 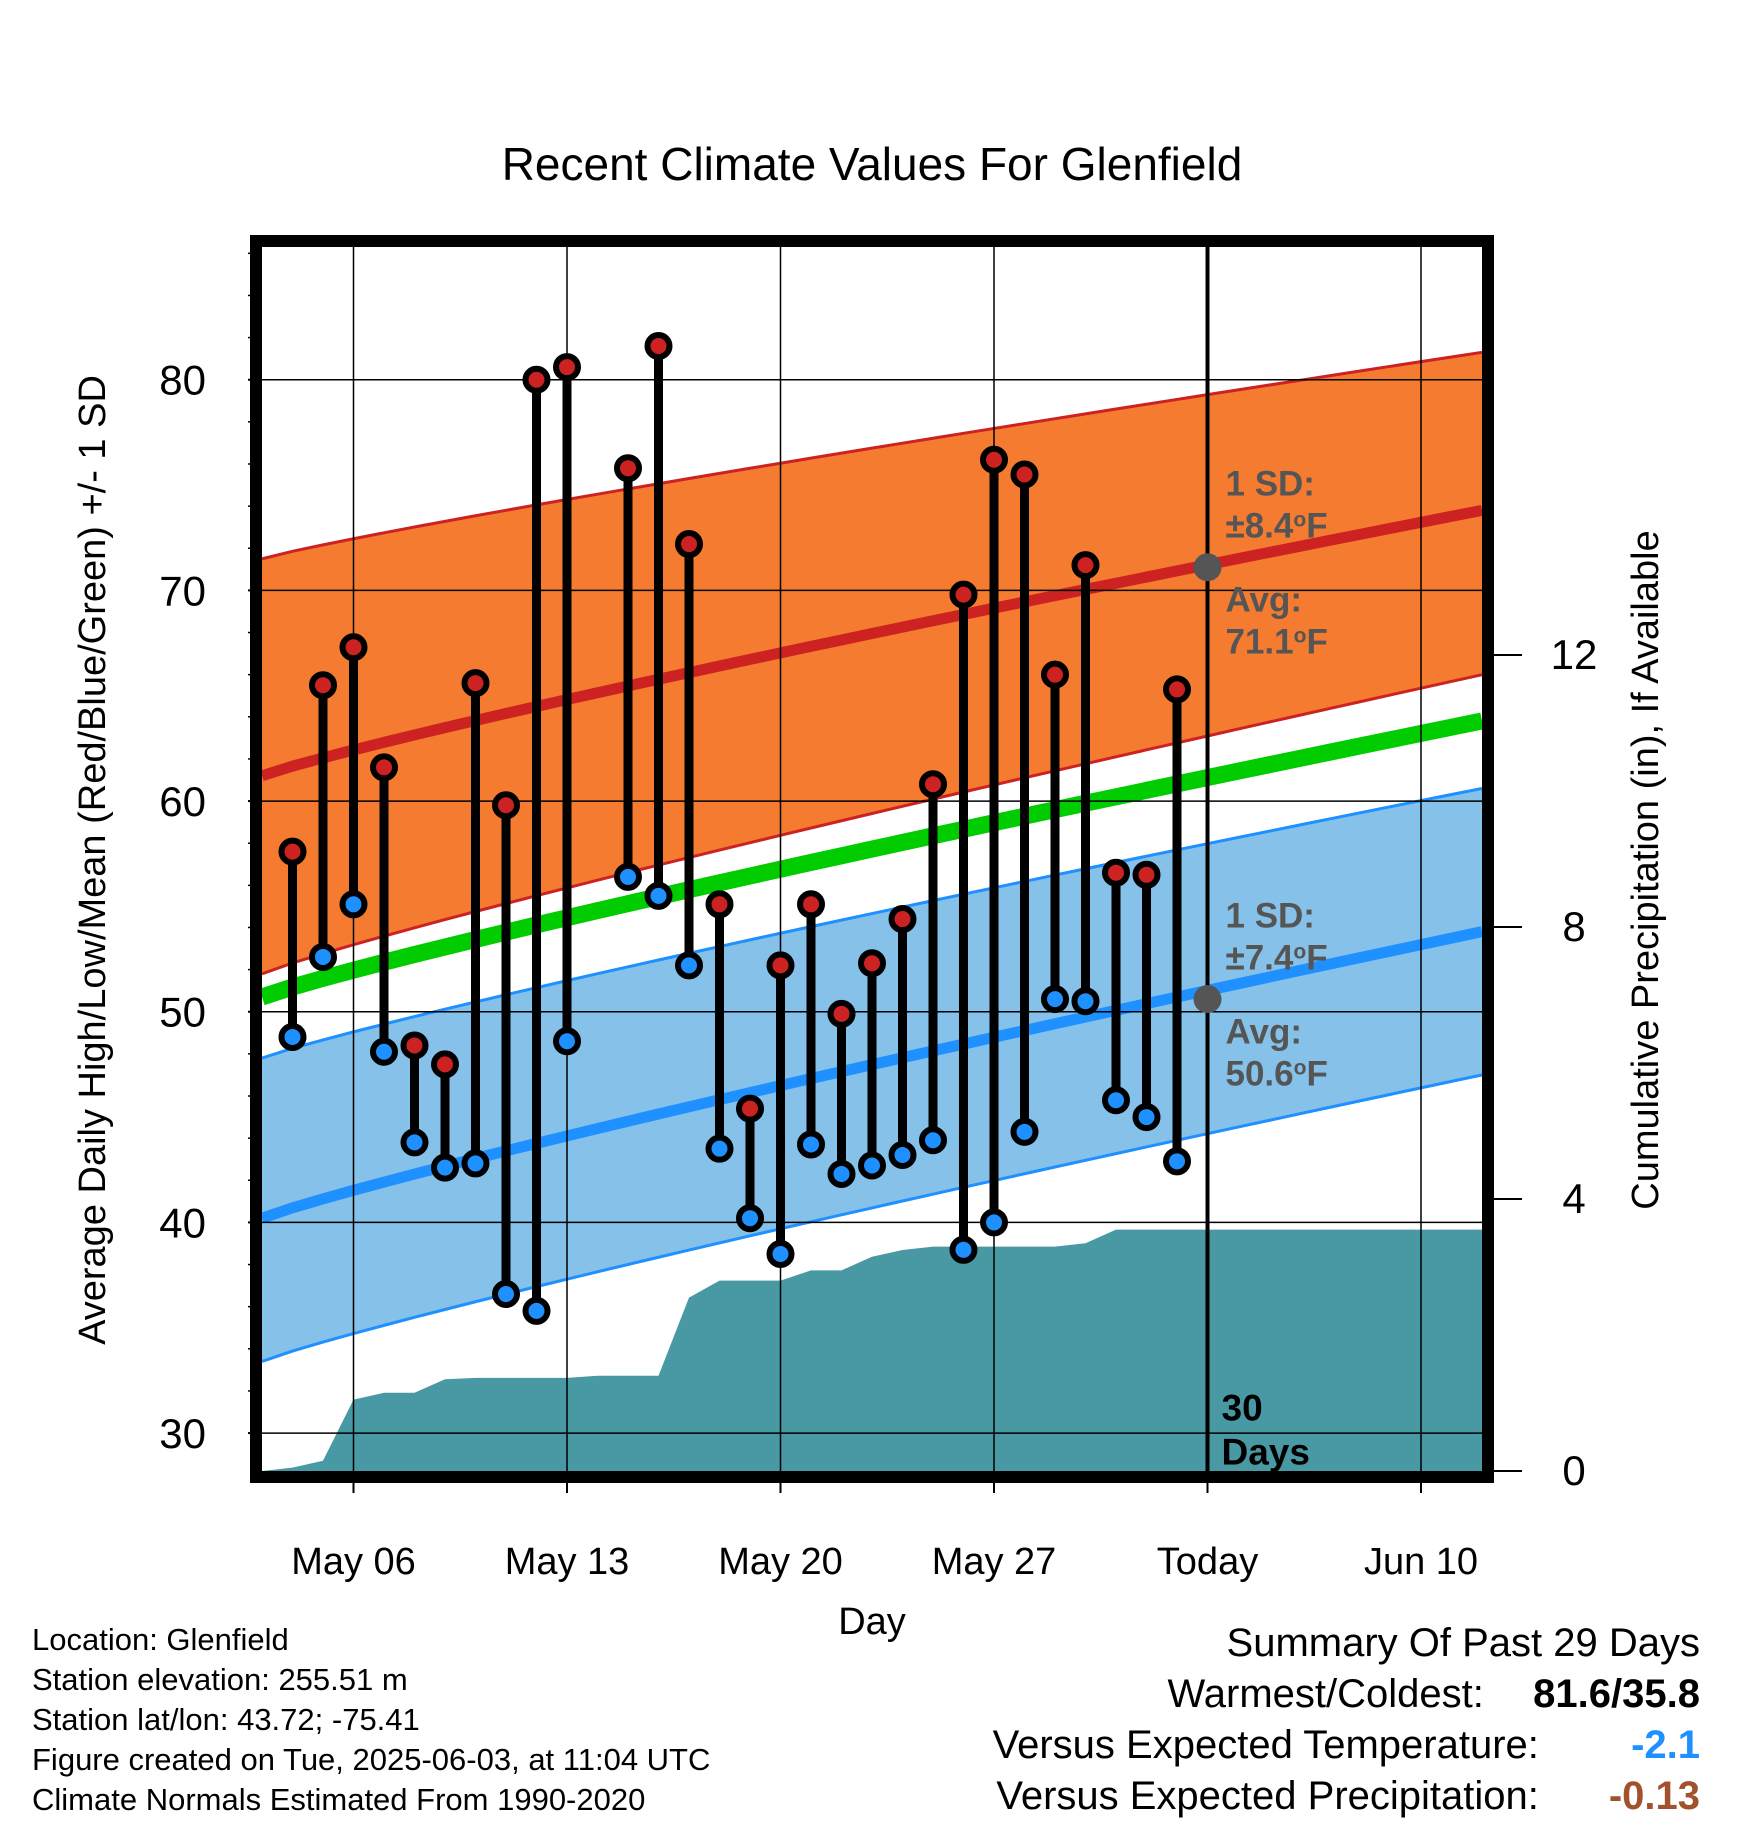 What do you see at coordinates (353, 1562) in the screenshot?
I see `x-tick-label: May 06` at bounding box center [353, 1562].